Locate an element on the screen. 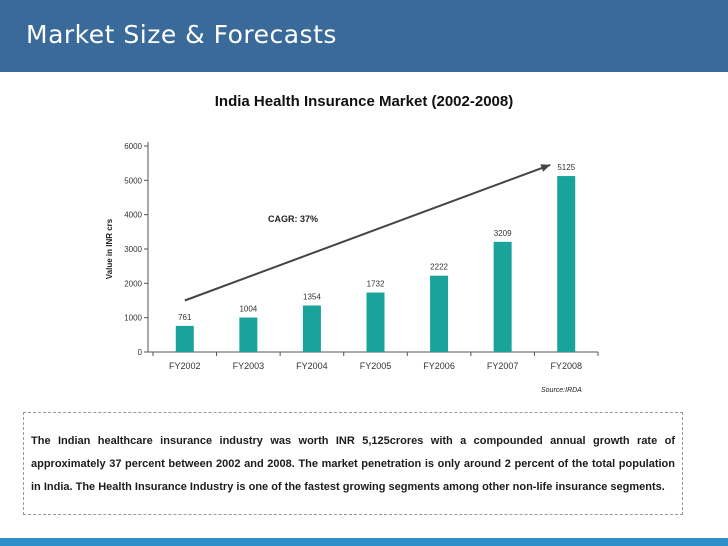  bar-fy2003 is located at coordinates (248, 334).